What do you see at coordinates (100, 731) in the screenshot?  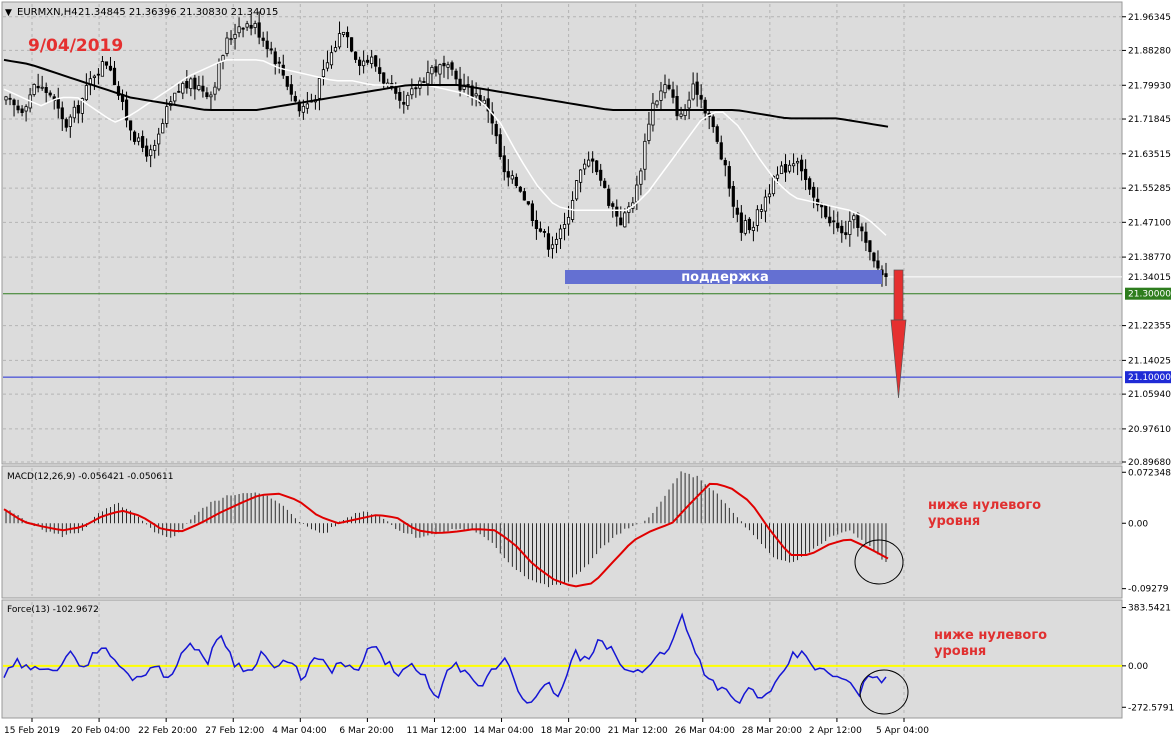 I see `x-tick-label: 20 Feb 04:00` at bounding box center [100, 731].